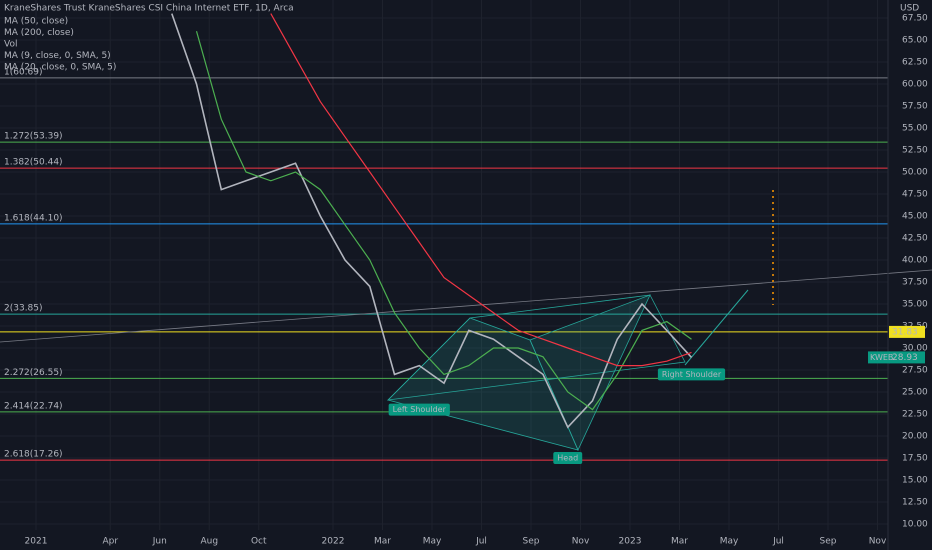 This screenshot has height=550, width=932. Describe the element at coordinates (915, 371) in the screenshot. I see `y-tick-label: 27.50` at that location.